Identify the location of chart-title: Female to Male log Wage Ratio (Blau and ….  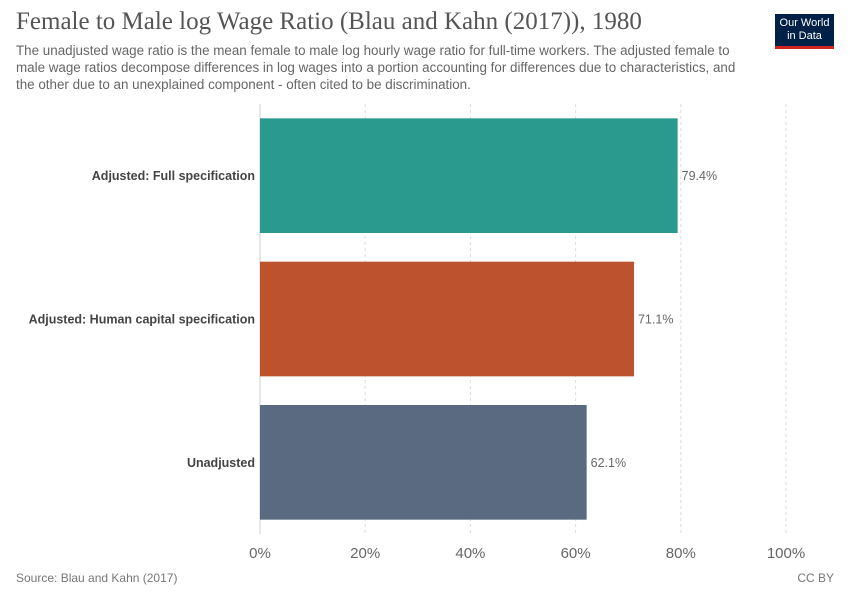
(329, 21).